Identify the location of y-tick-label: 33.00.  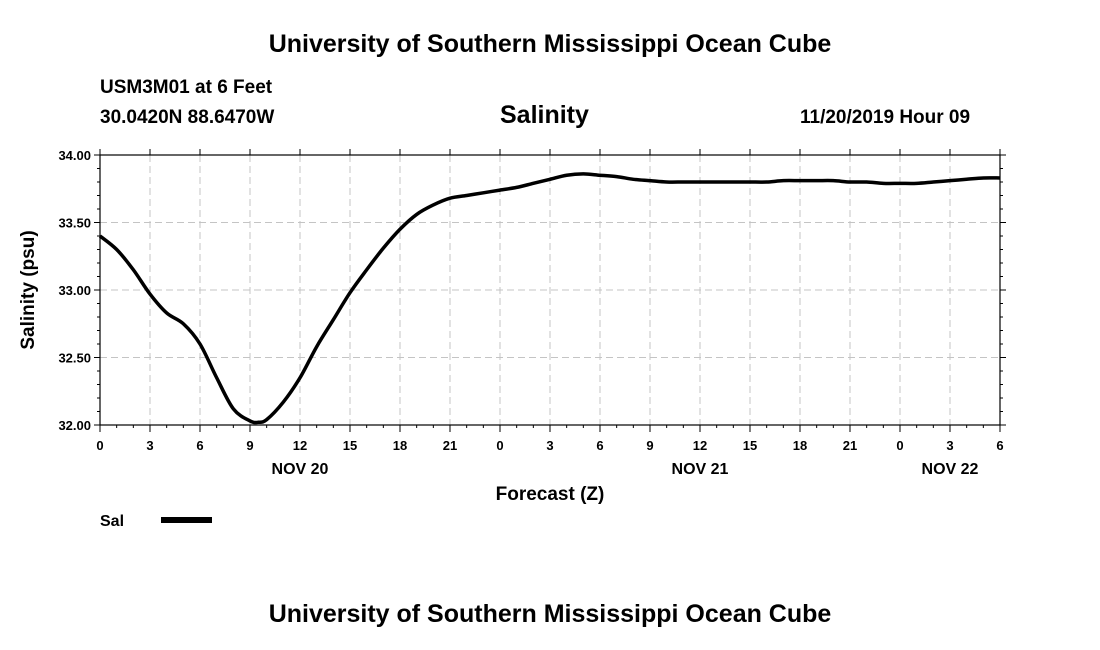
(74, 290).